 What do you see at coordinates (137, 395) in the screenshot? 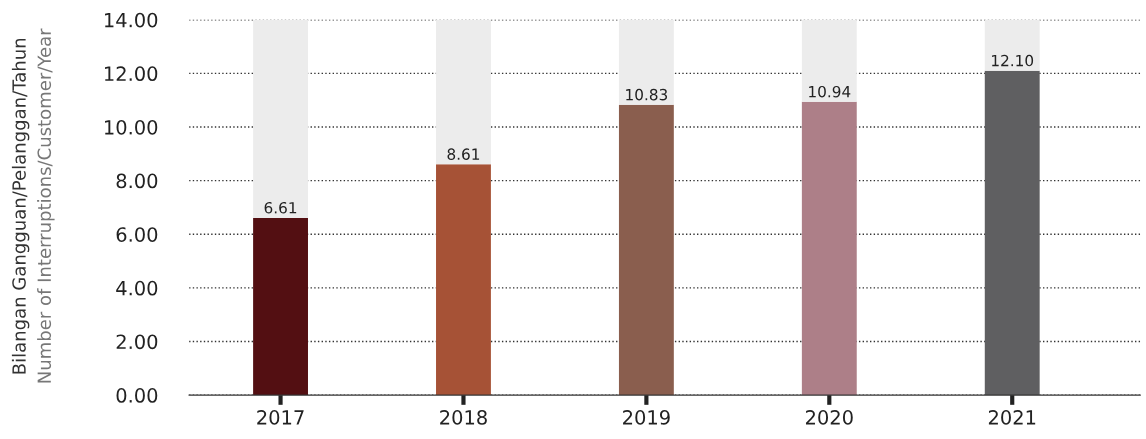
I see `y-tick-label: 0.00` at bounding box center [137, 395].